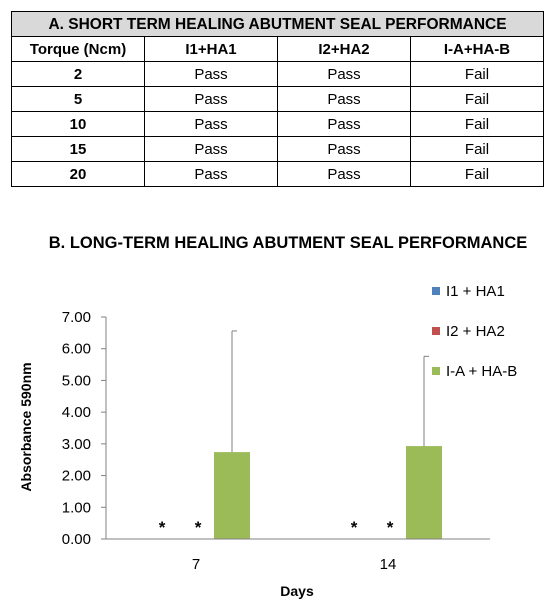 This screenshot has height=610, width=554. I want to click on torque-cell: 15, so click(78, 149).